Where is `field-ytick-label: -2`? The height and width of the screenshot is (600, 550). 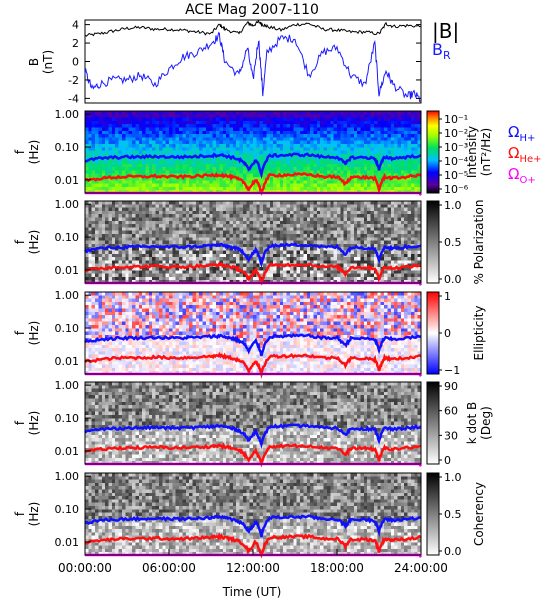 field-ytick-label: -2 is located at coordinates (73, 80).